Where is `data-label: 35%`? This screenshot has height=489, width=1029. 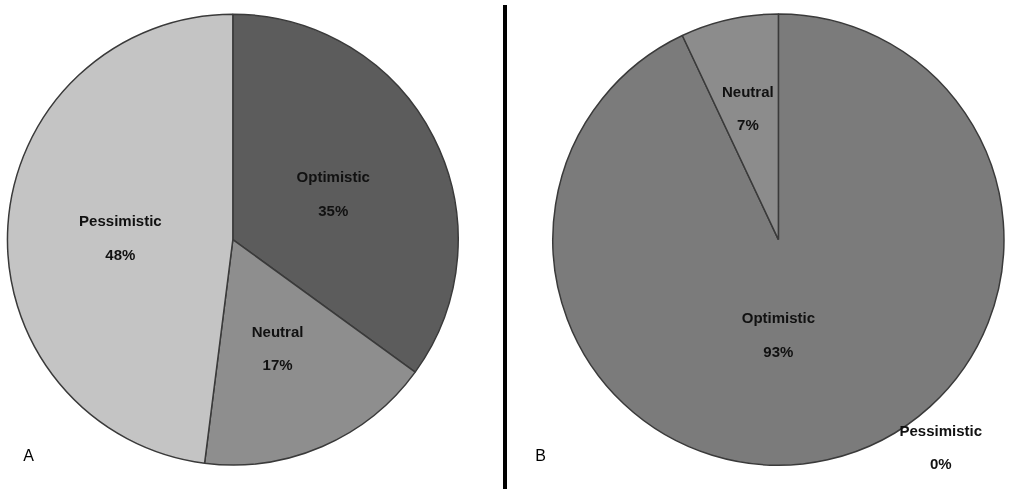 data-label: 35% is located at coordinates (333, 210).